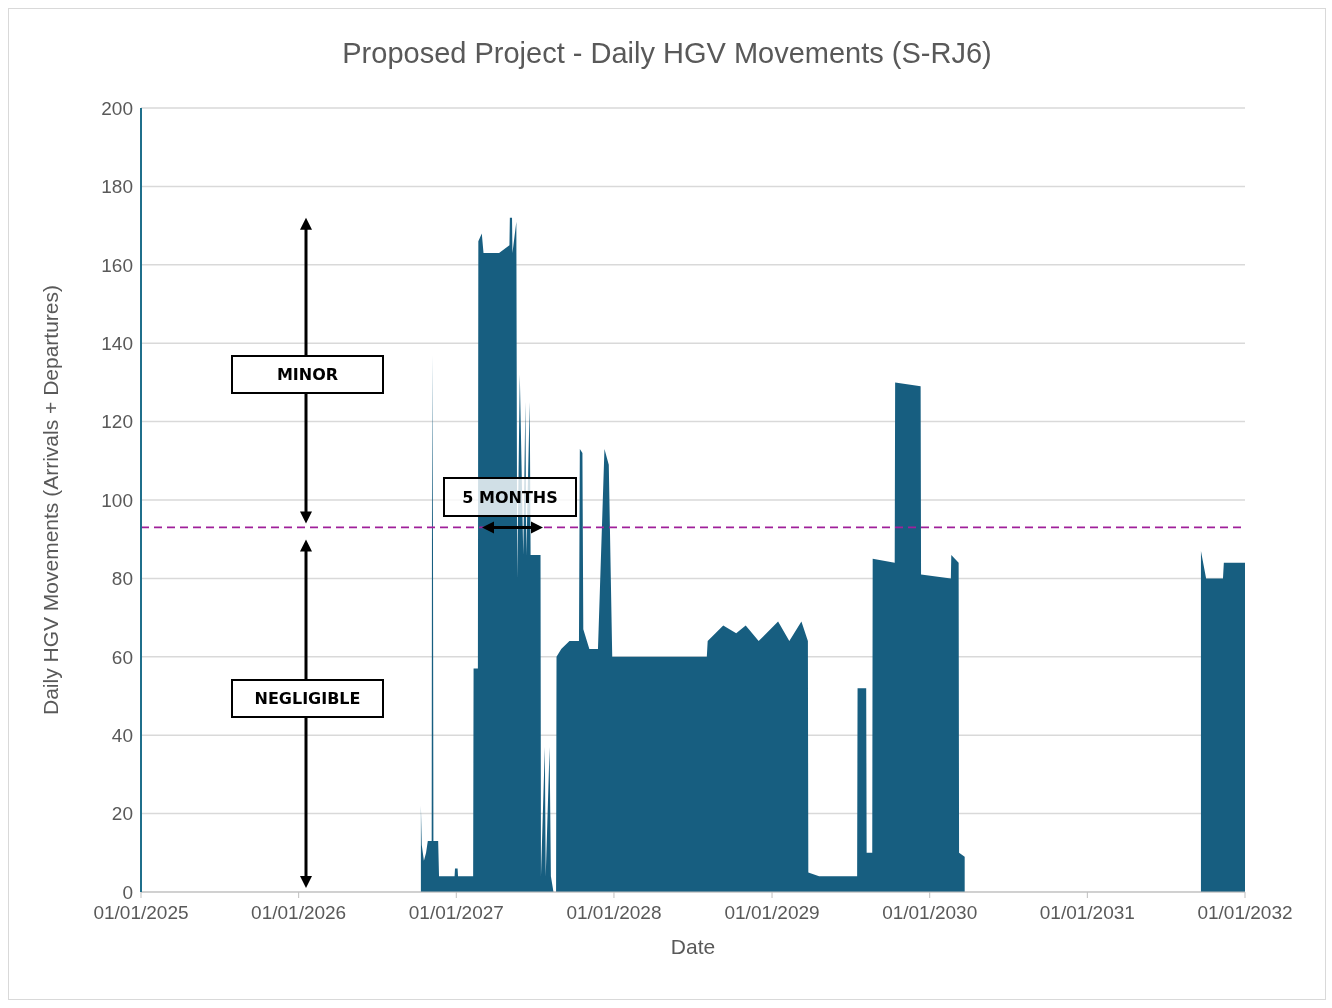  What do you see at coordinates (510, 497) in the screenshot?
I see `text-box: 5 MONTHS` at bounding box center [510, 497].